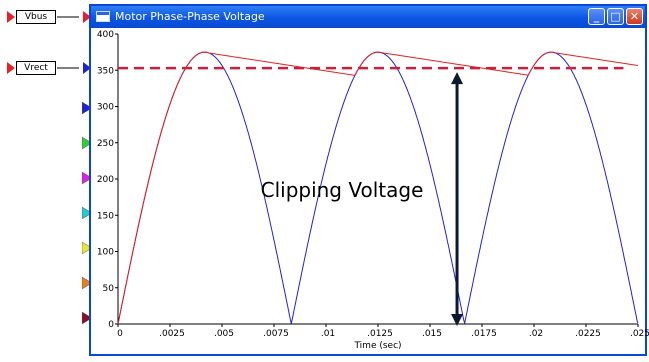 The width and height of the screenshot is (649, 362). What do you see at coordinates (36, 68) in the screenshot?
I see `port-vrect-label: Vrect` at bounding box center [36, 68].